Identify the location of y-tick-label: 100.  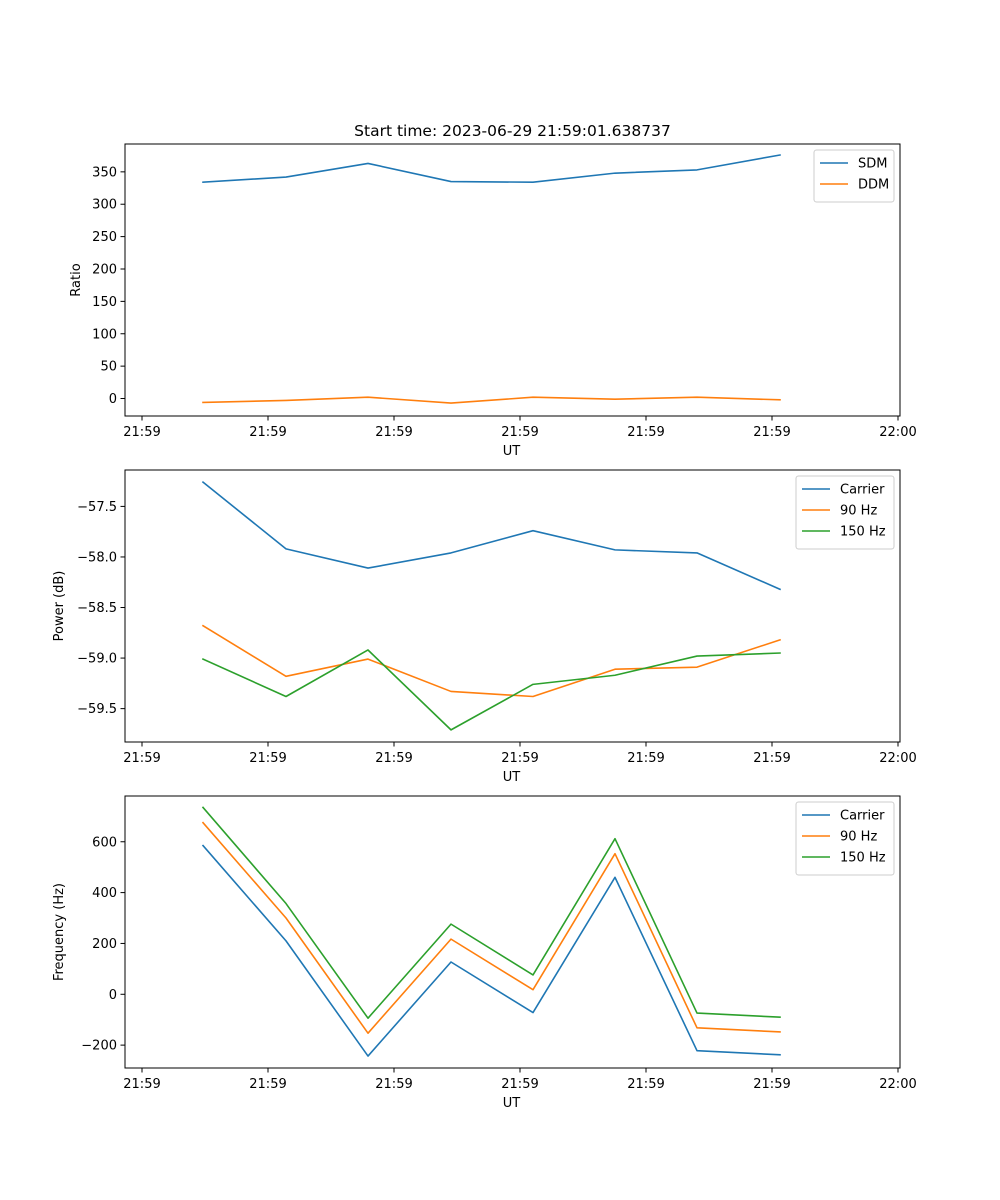
(104, 334).